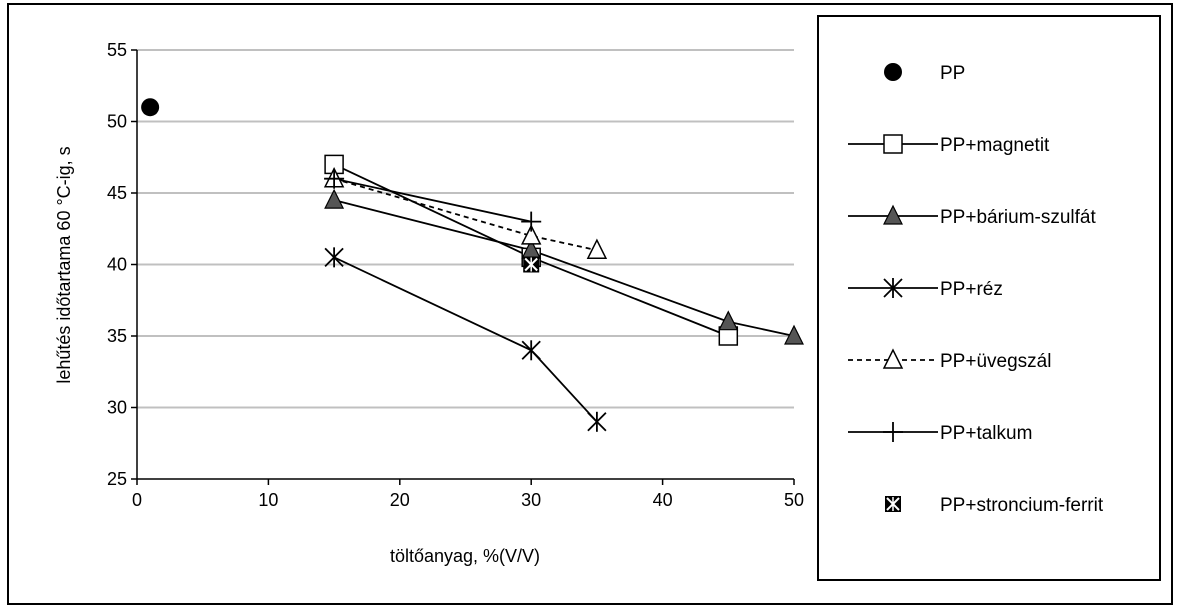  What do you see at coordinates (64, 264) in the screenshot?
I see `y-axis-label: lehűtés időtartama 60 °C-ig, s` at bounding box center [64, 264].